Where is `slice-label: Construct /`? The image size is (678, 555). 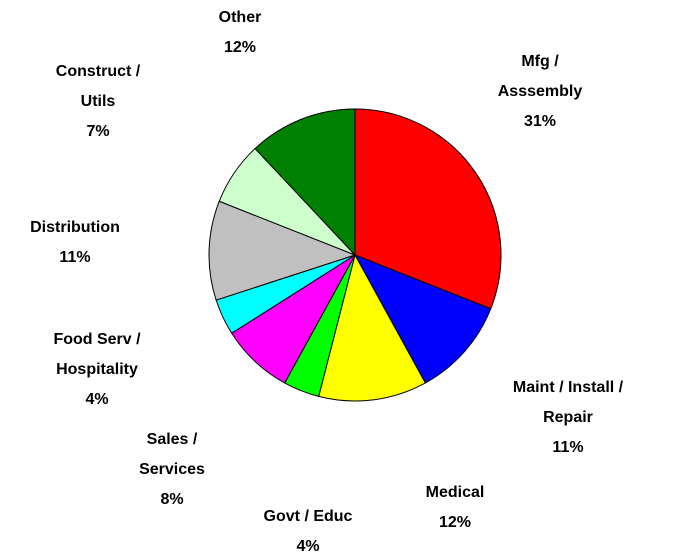
slice-label: Construct / is located at coordinates (98, 71).